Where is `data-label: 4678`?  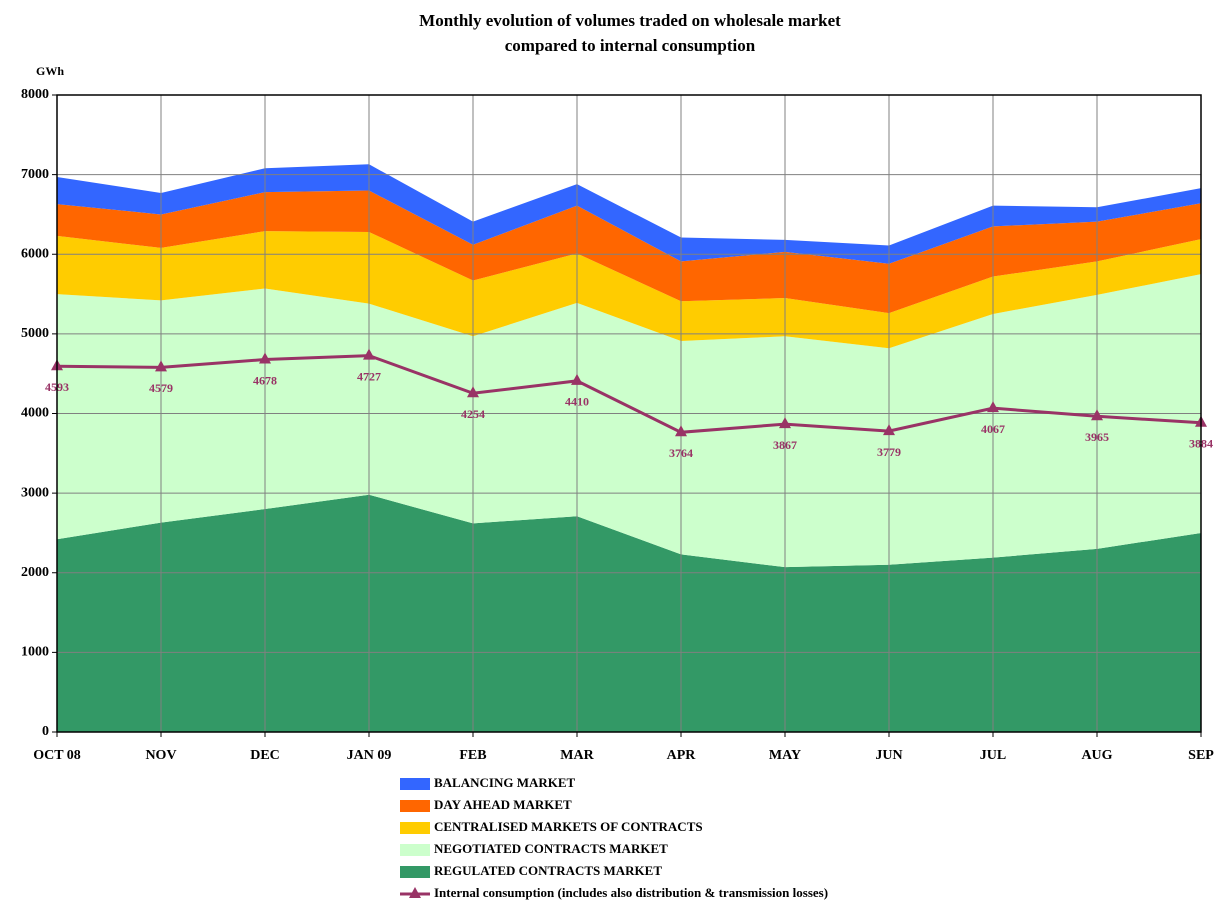 data-label: 4678 is located at coordinates (265, 380).